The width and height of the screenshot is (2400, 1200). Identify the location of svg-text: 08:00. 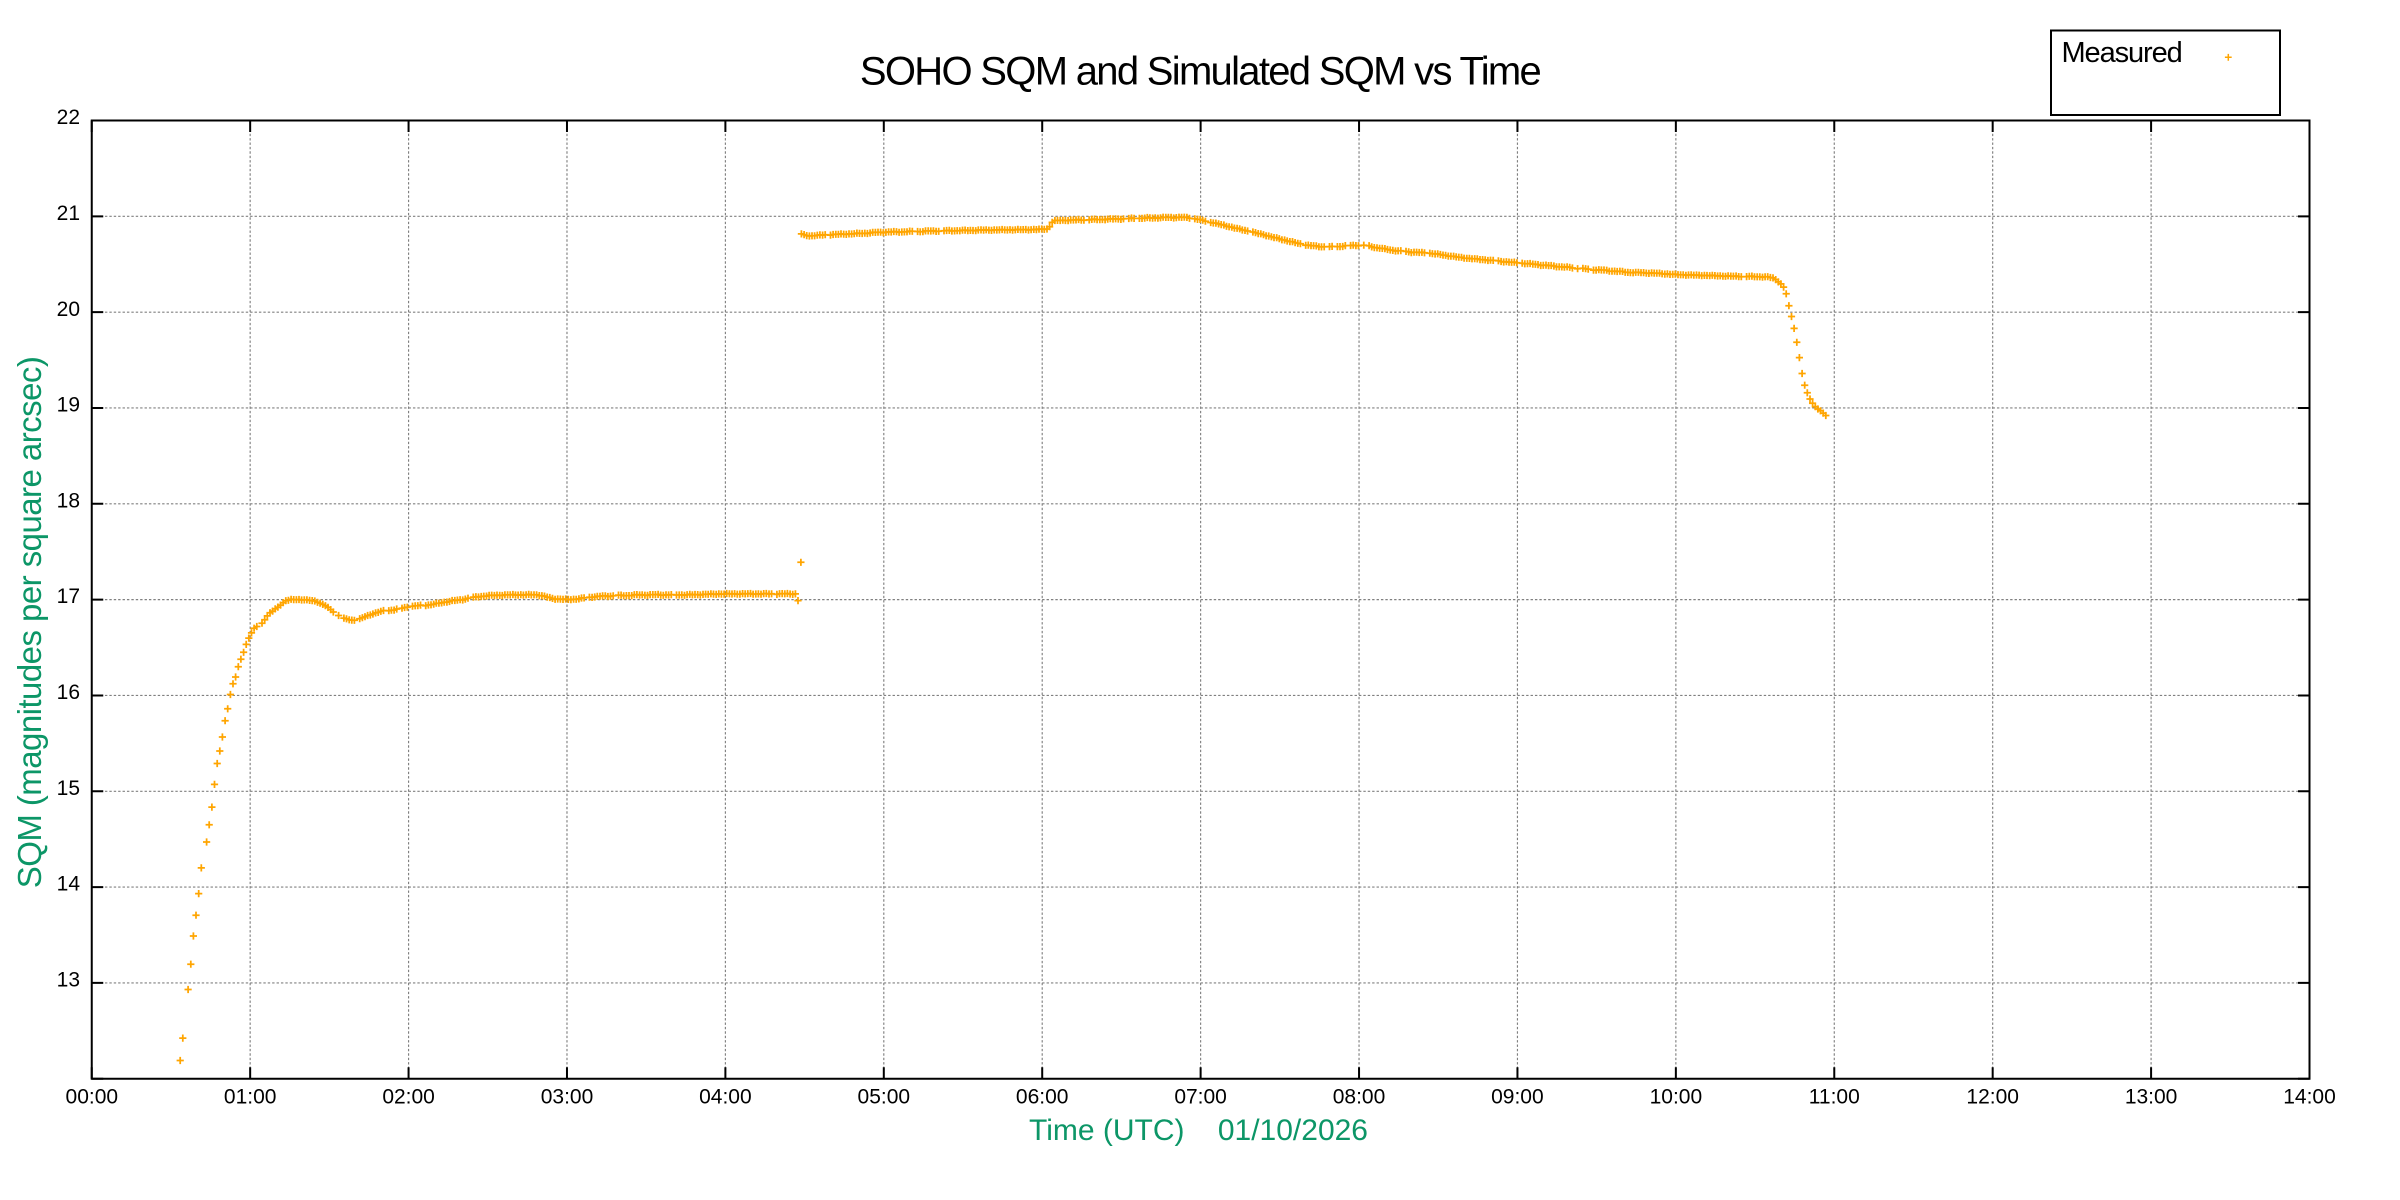
(1359, 1097).